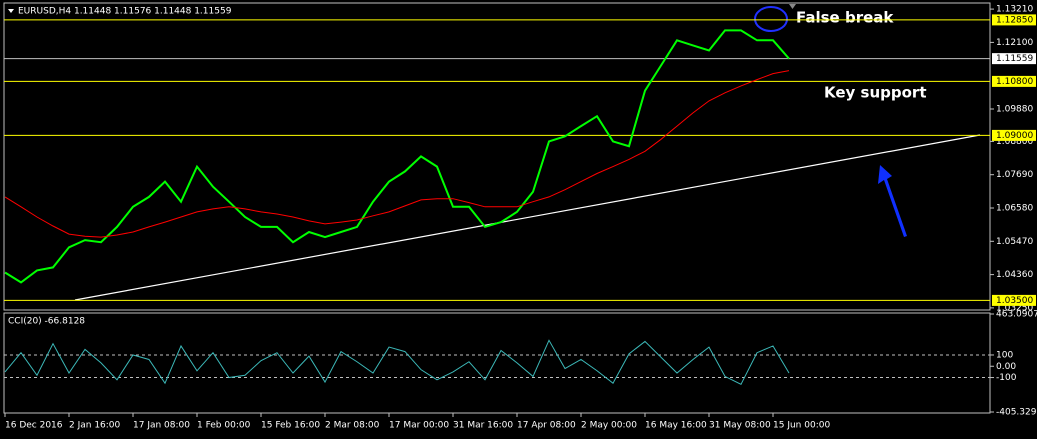  Describe the element at coordinates (771, 19) in the screenshot. I see `circle-mark` at that location.